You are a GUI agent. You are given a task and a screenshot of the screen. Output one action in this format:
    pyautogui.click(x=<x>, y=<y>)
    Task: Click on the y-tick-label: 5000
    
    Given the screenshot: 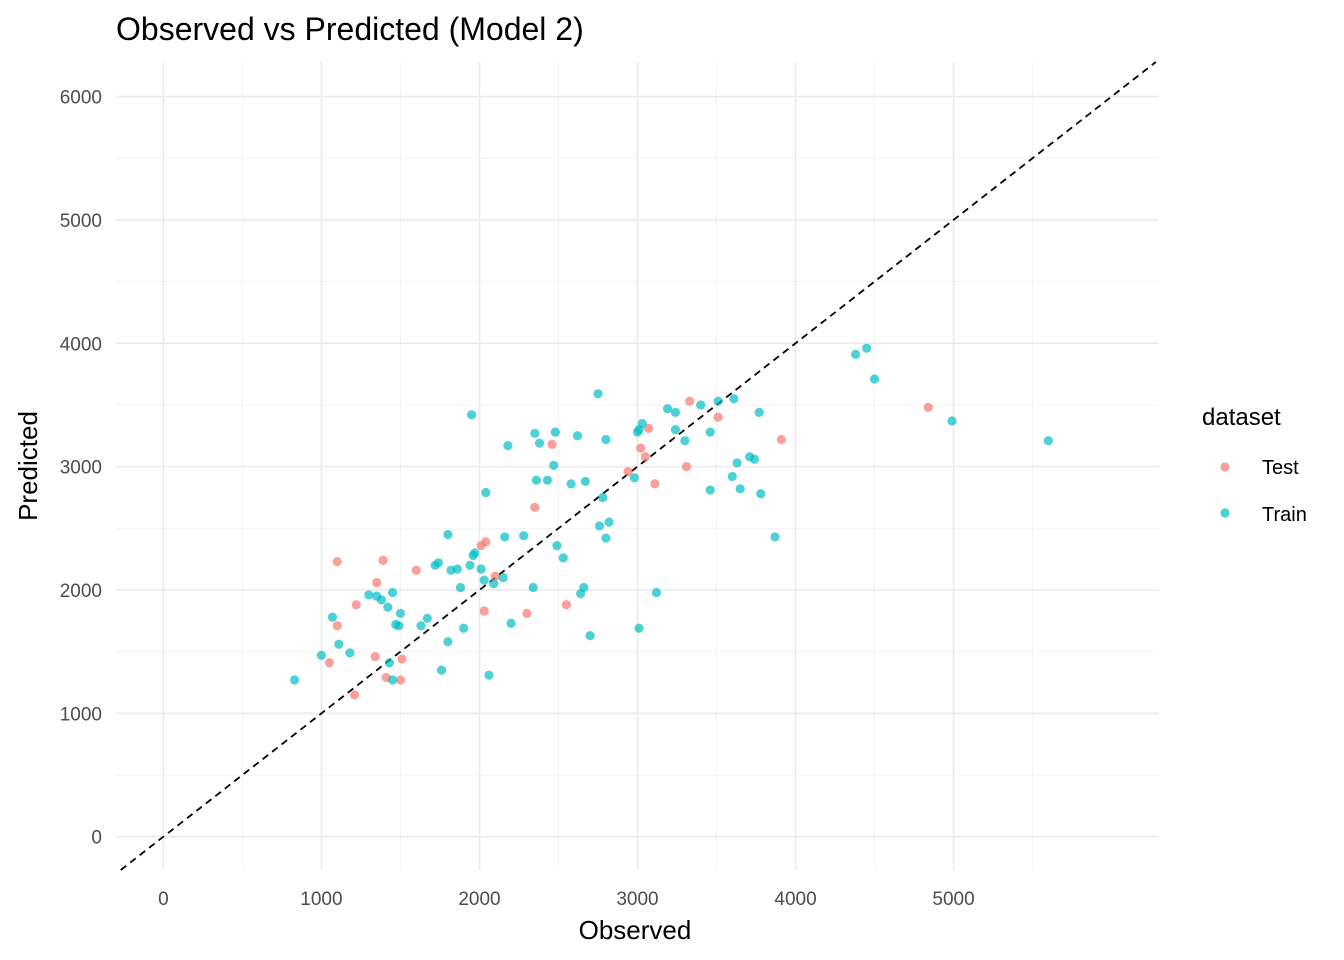 What is the action you would take?
    pyautogui.click(x=81, y=221)
    